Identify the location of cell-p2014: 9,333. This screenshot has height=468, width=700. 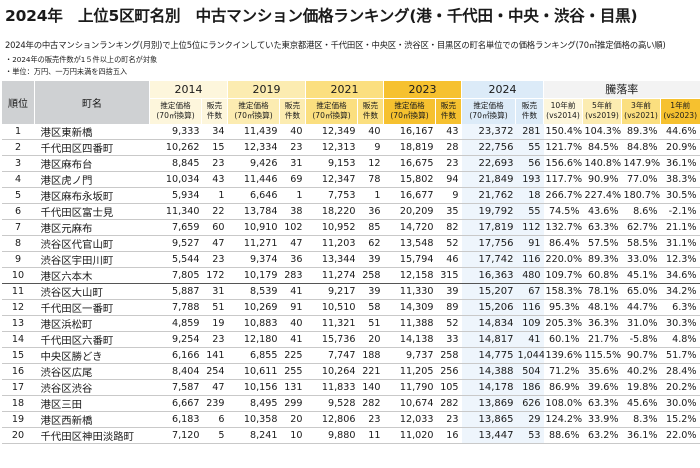
(175, 132).